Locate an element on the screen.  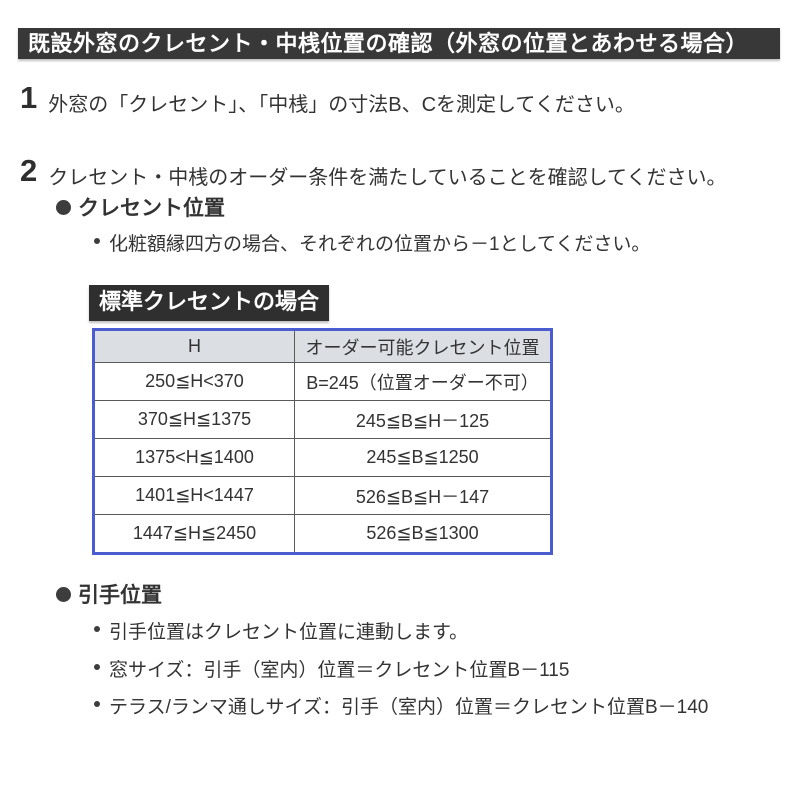
handle-position-section-title: 引手位置 is located at coordinates (109, 594).